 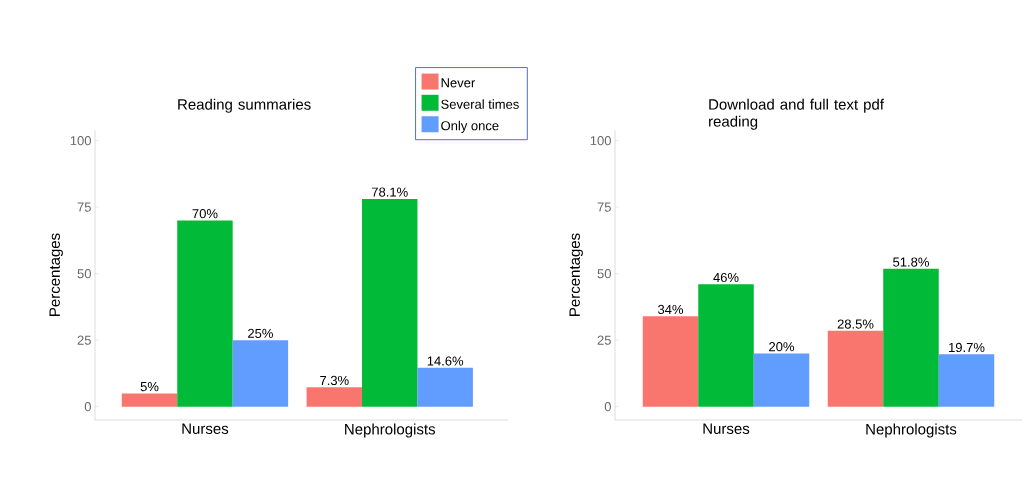 What do you see at coordinates (470, 126) in the screenshot?
I see `legend-label: Only once` at bounding box center [470, 126].